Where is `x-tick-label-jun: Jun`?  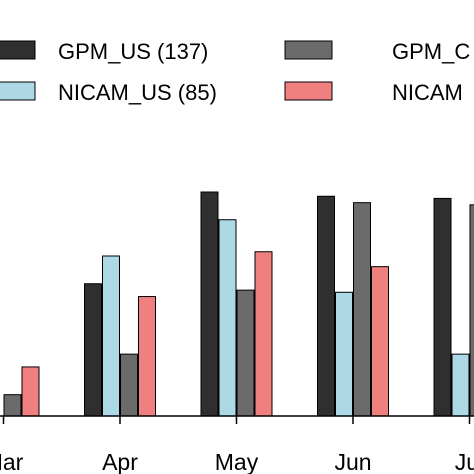 x-tick-label-jun: Jun is located at coordinates (352, 461).